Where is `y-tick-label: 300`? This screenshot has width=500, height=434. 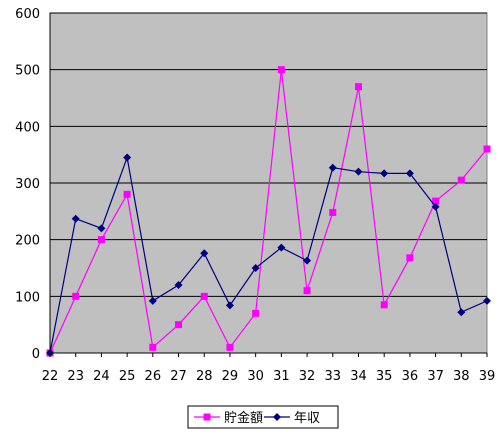
y-tick-label: 300 is located at coordinates (27, 184).